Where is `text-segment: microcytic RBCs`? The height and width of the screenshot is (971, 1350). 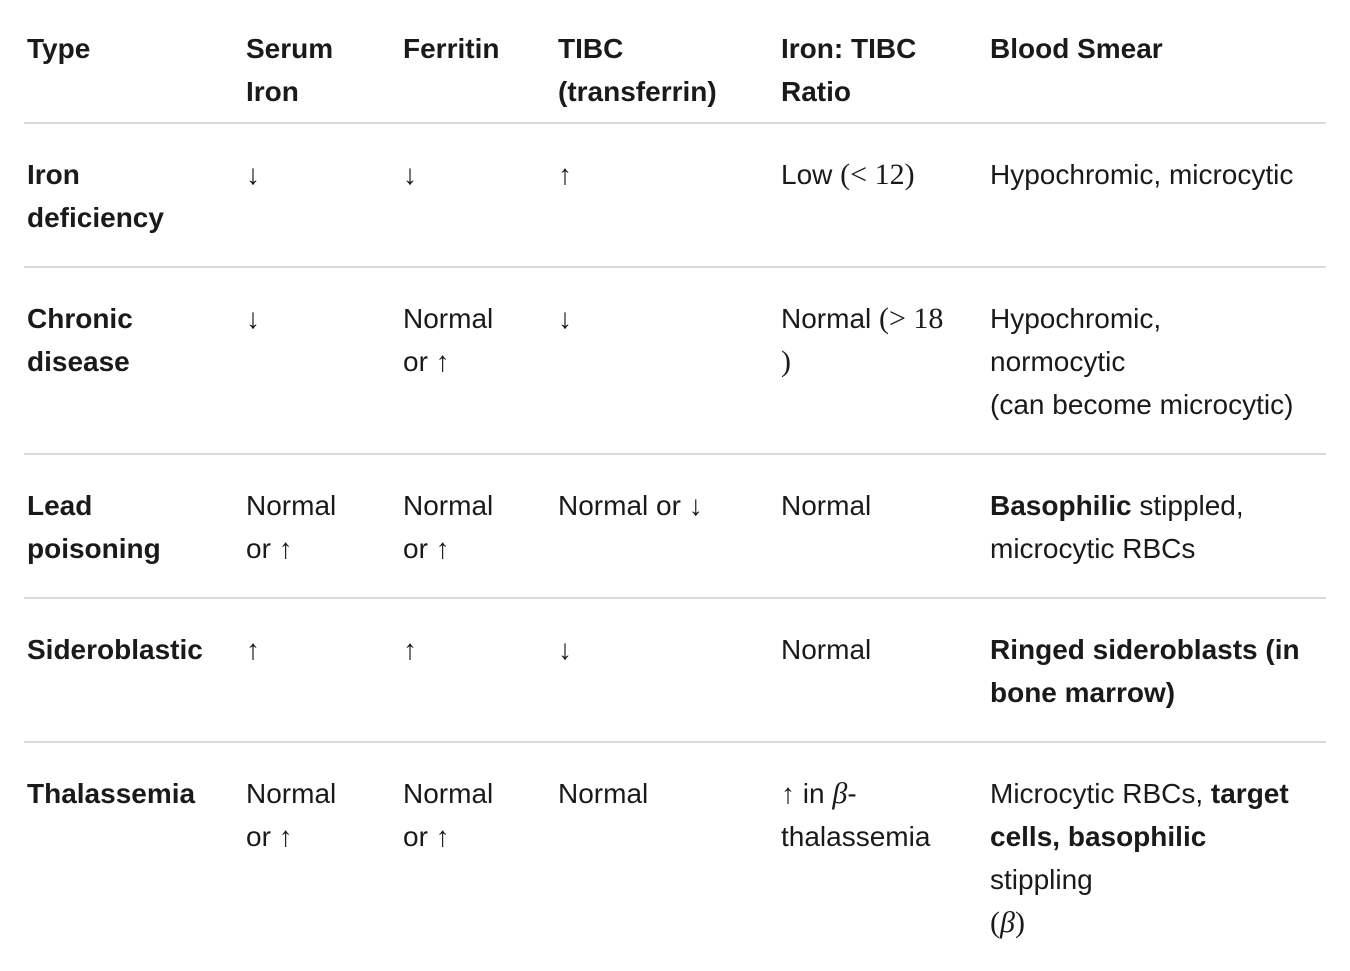 text-segment: microcytic RBCs is located at coordinates (1093, 548).